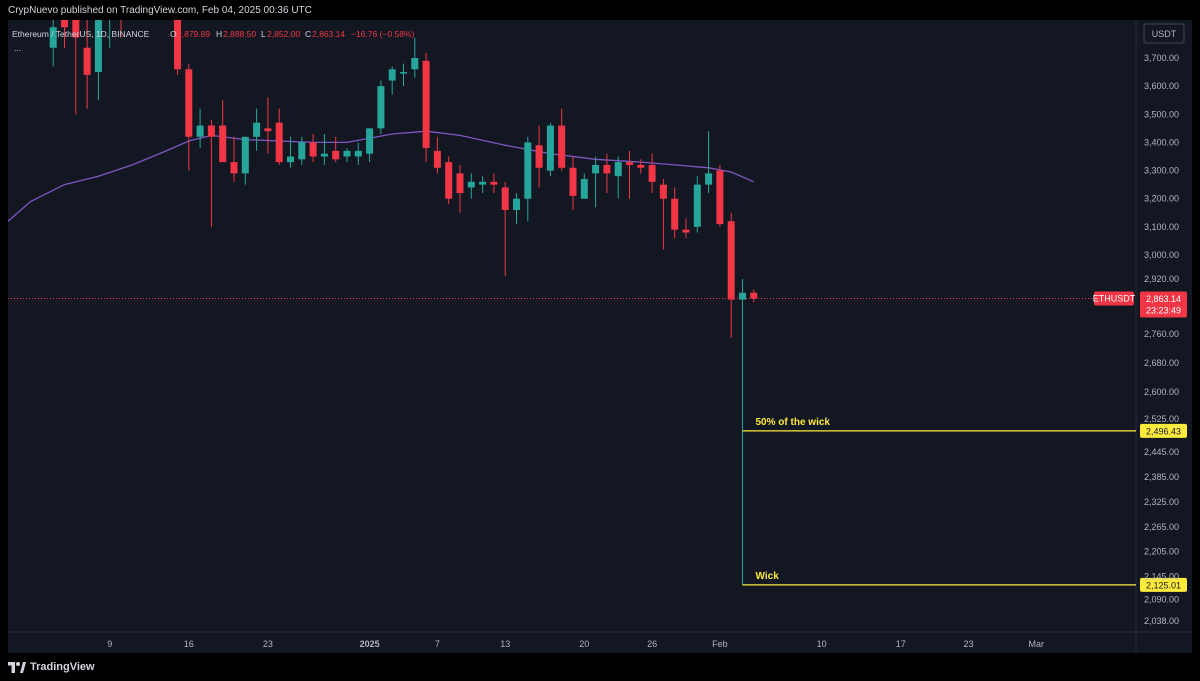  I want to click on price-tick-label: 3,100.00, so click(1161, 227).